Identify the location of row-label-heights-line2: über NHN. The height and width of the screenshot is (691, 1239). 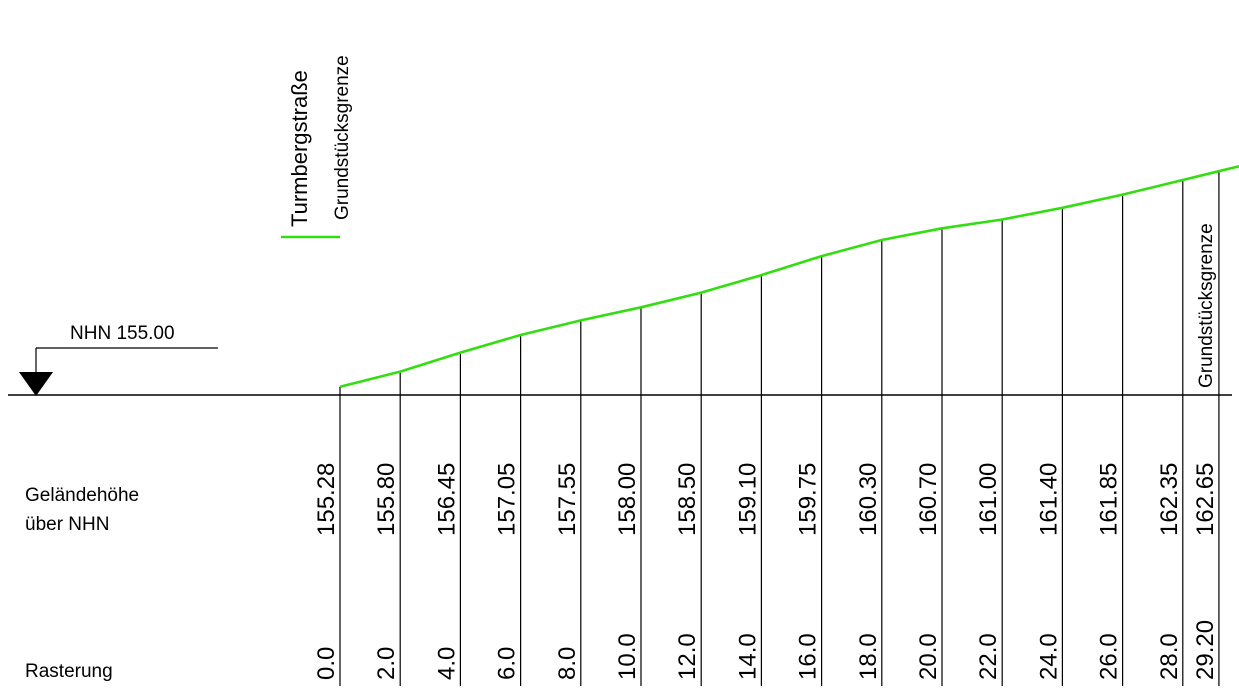
(67, 524).